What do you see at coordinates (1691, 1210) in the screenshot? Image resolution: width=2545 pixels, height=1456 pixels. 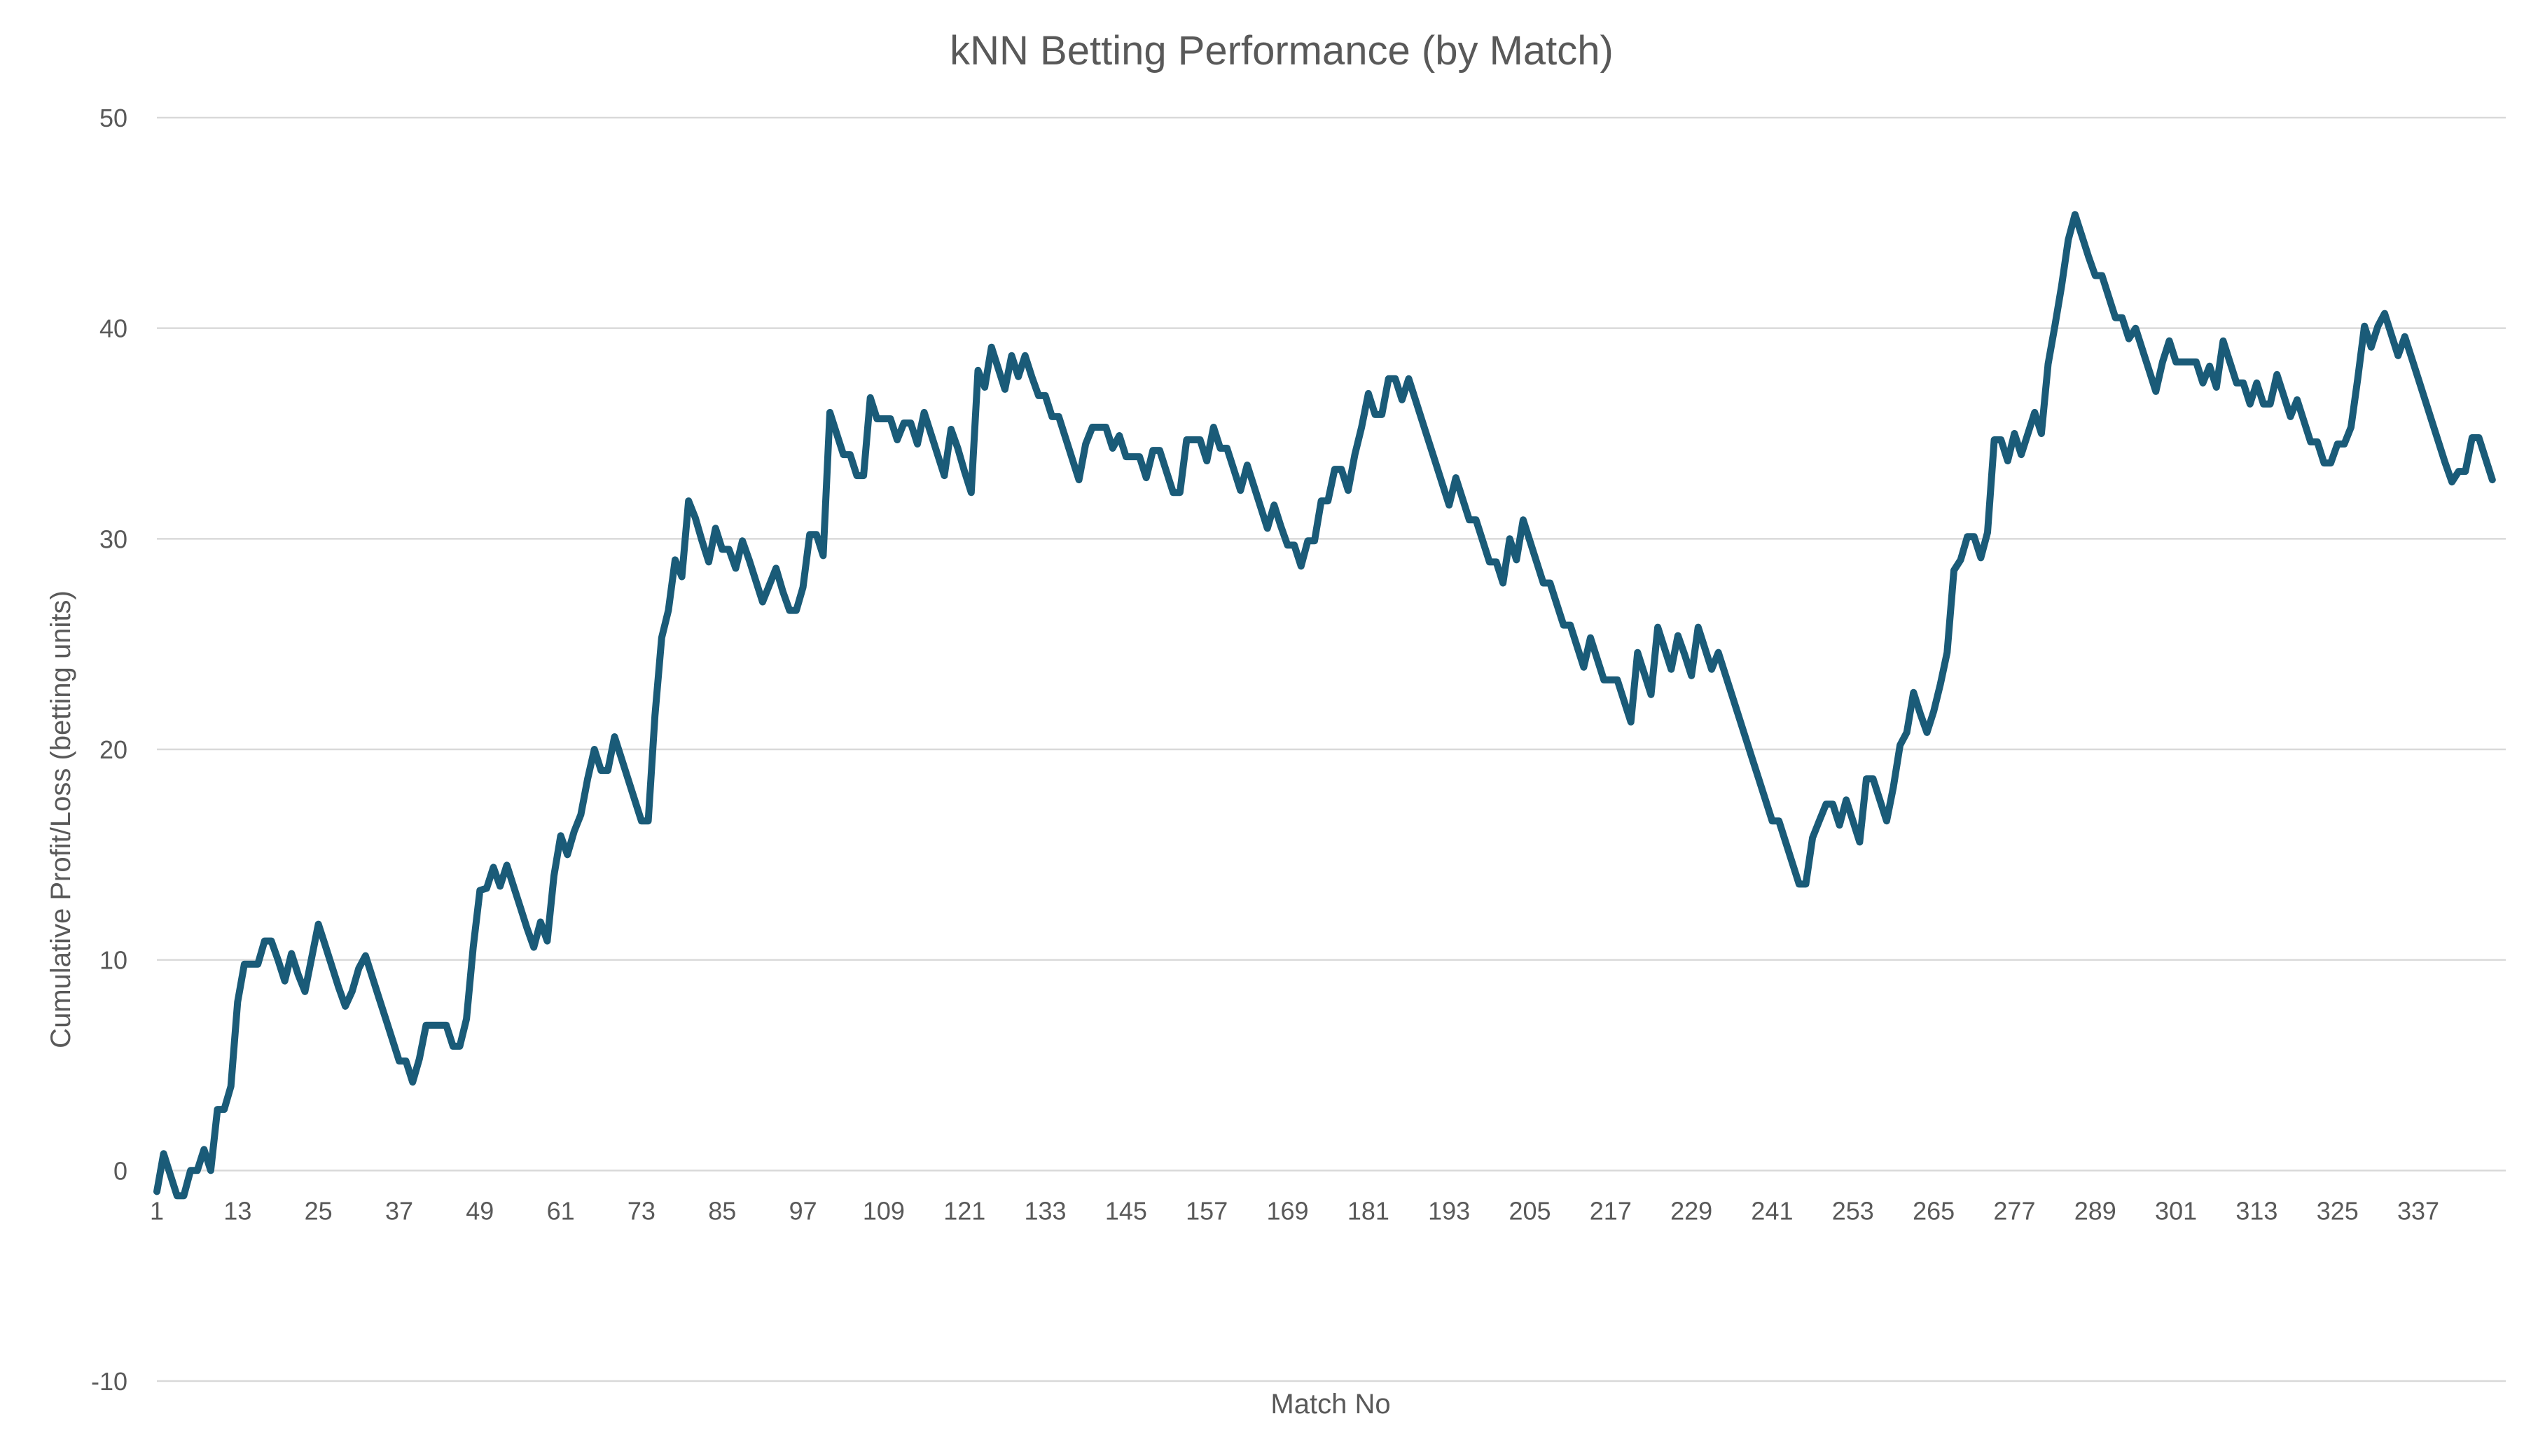 I see `x-tick-label: 229` at bounding box center [1691, 1210].